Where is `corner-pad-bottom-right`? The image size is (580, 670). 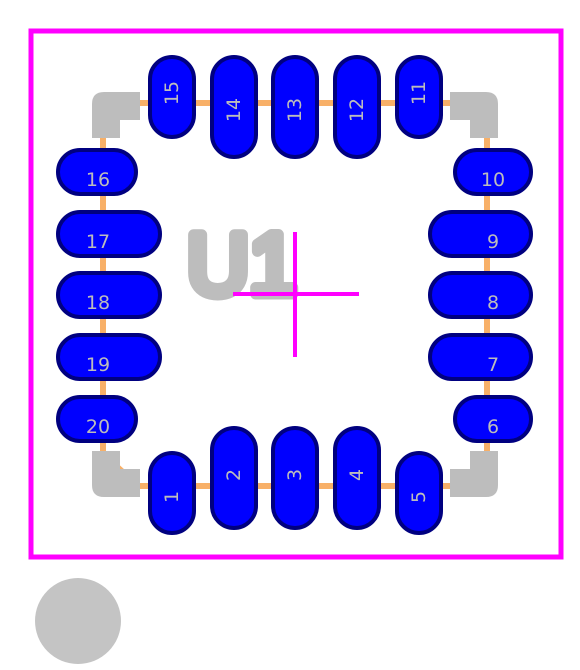 corner-pad-bottom-right is located at coordinates (474, 474).